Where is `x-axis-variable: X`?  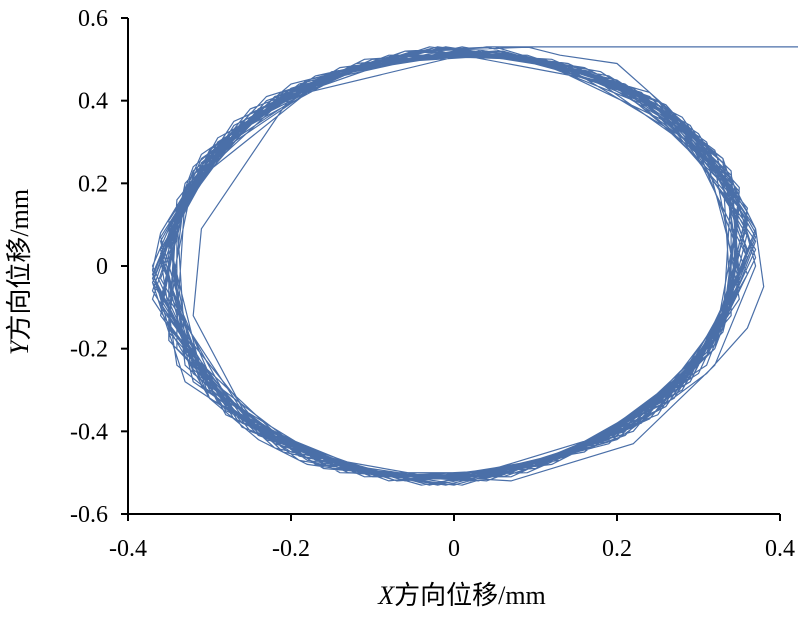 x-axis-variable: X is located at coordinates (386, 595).